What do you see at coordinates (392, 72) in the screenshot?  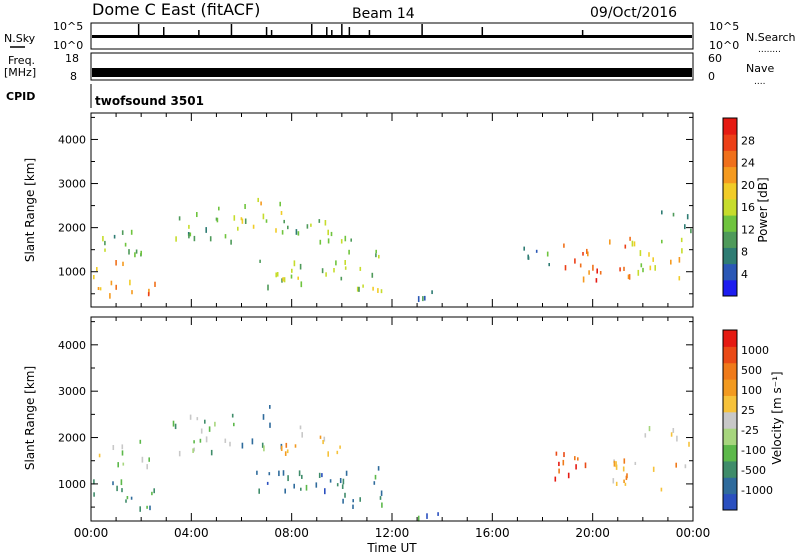 I see `nave-trace` at bounding box center [392, 72].